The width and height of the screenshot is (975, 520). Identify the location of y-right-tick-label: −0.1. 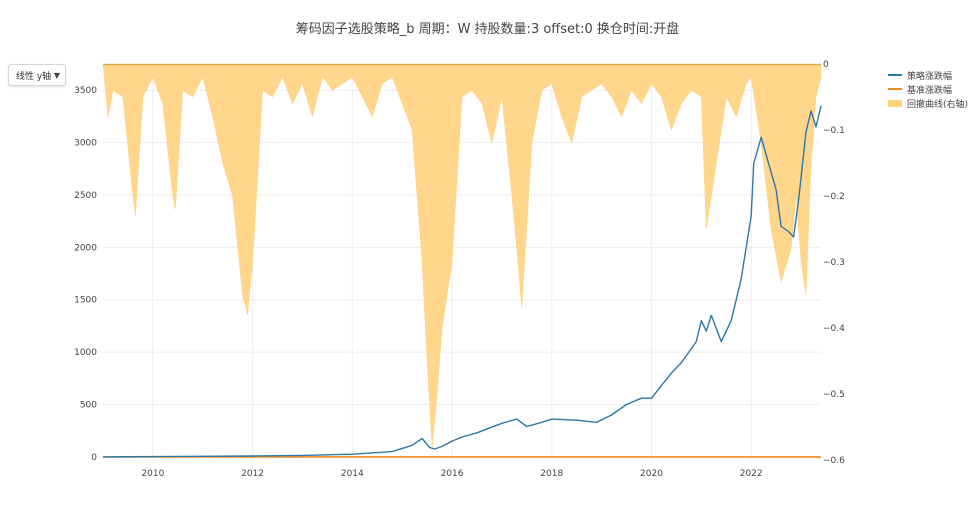
(834, 131).